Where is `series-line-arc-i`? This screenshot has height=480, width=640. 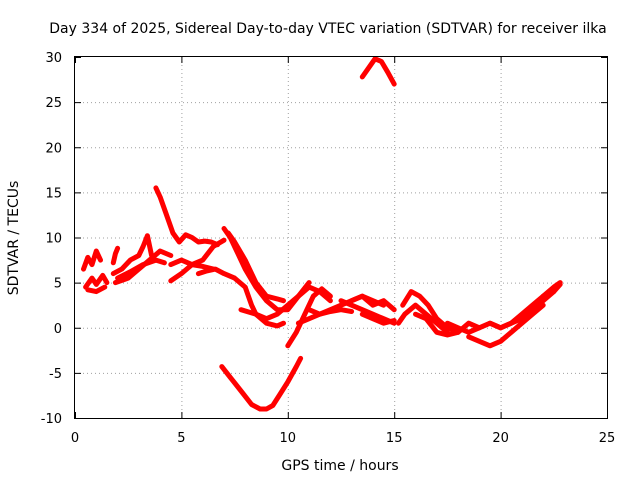 series-line-arc-i is located at coordinates (285, 303).